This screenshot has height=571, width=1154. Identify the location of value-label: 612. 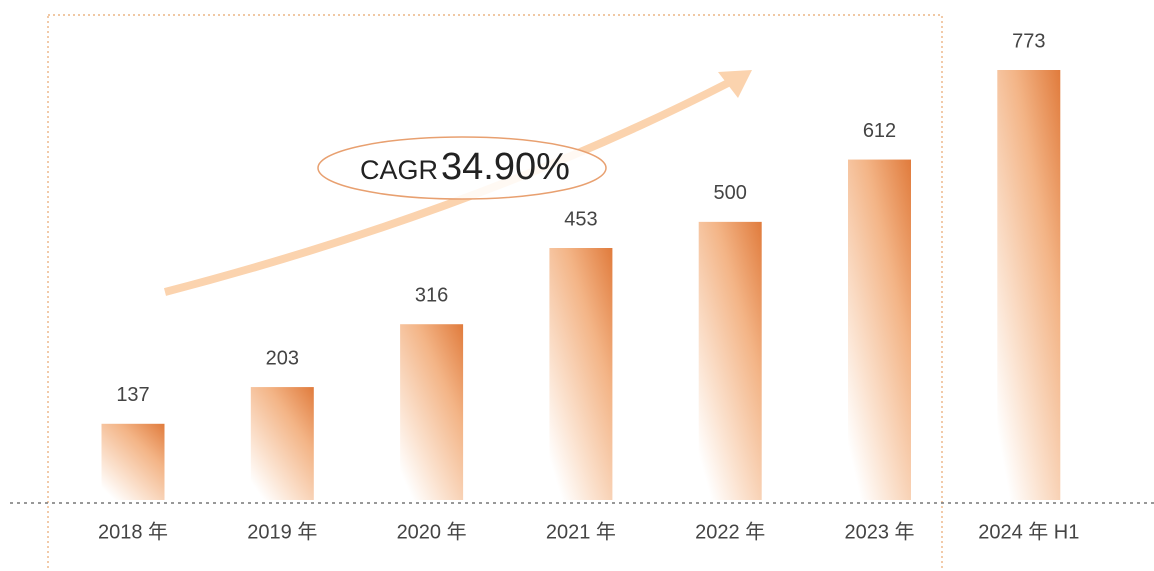
(879, 131).